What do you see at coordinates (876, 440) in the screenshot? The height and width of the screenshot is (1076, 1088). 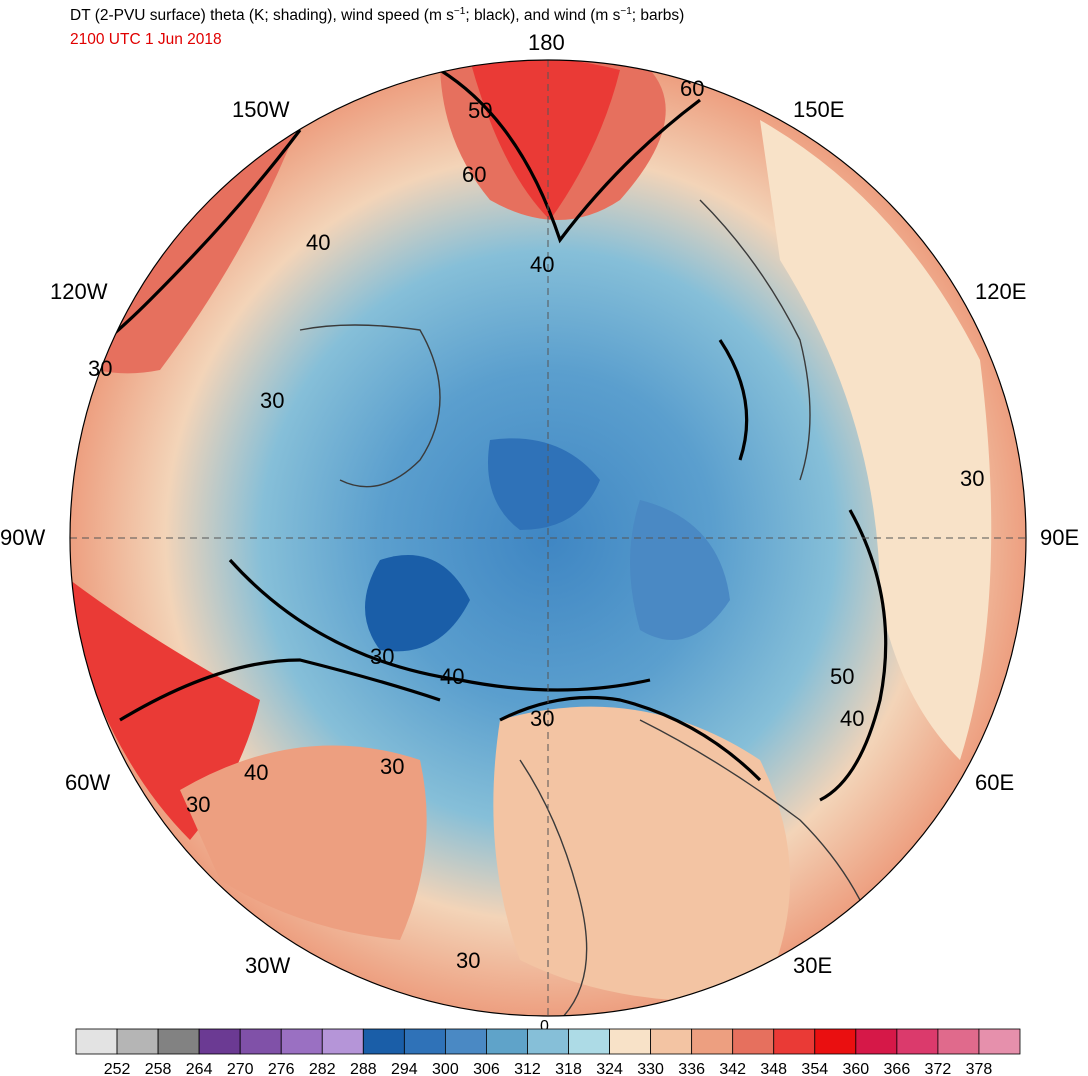 I see `warm-region-asia` at bounding box center [876, 440].